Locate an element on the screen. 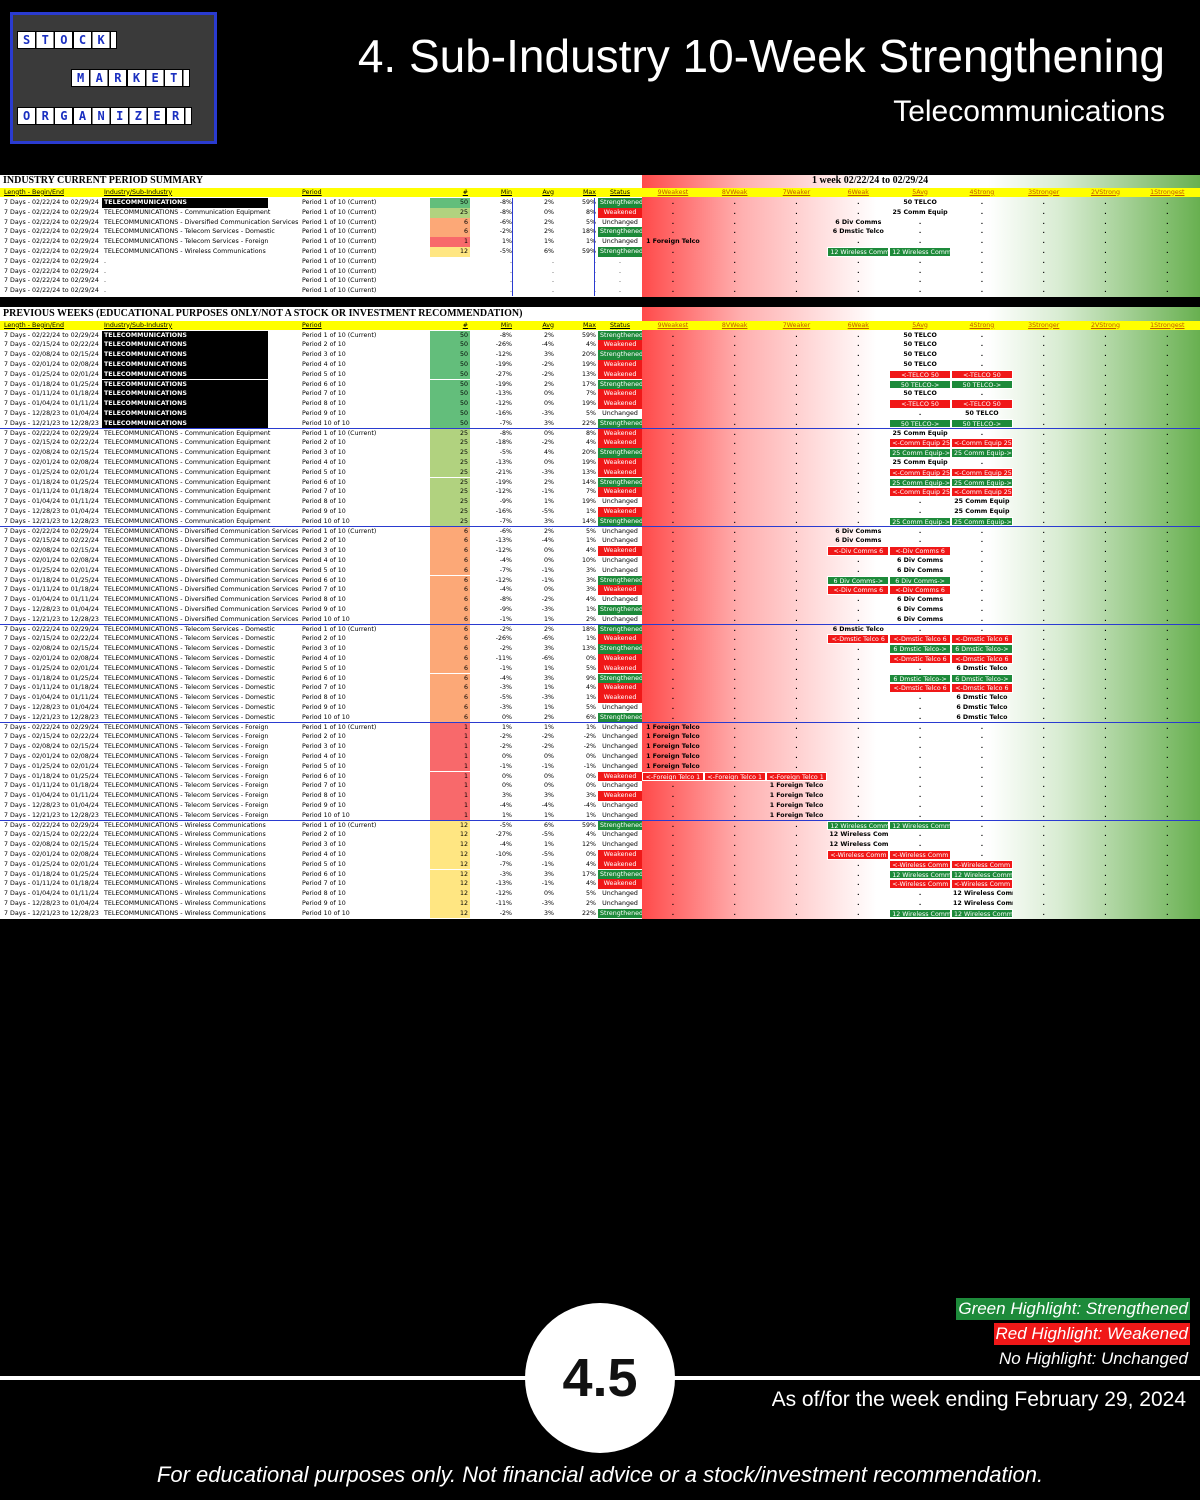  table-cell: Period 2 of 10 is located at coordinates (324, 345).